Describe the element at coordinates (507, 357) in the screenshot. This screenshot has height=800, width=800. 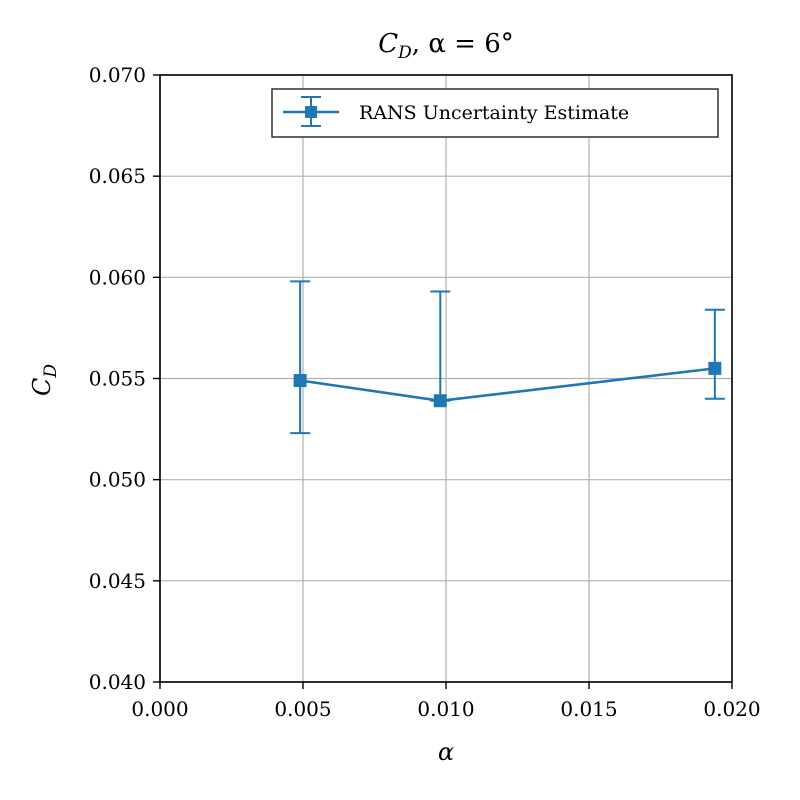
I see `series-group` at that location.